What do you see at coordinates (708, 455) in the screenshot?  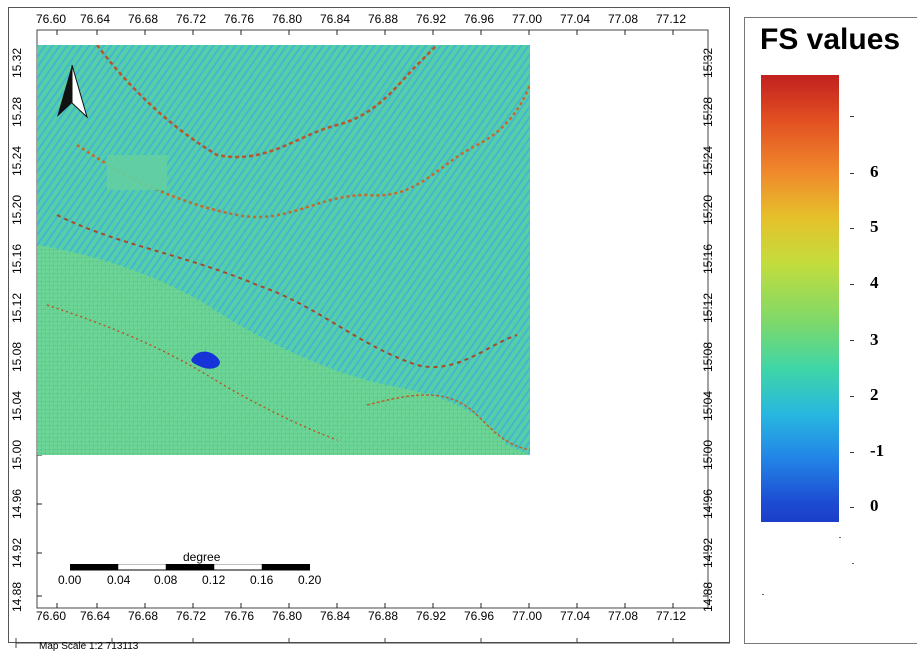 I see `right-axis-label: 15.00` at bounding box center [708, 455].